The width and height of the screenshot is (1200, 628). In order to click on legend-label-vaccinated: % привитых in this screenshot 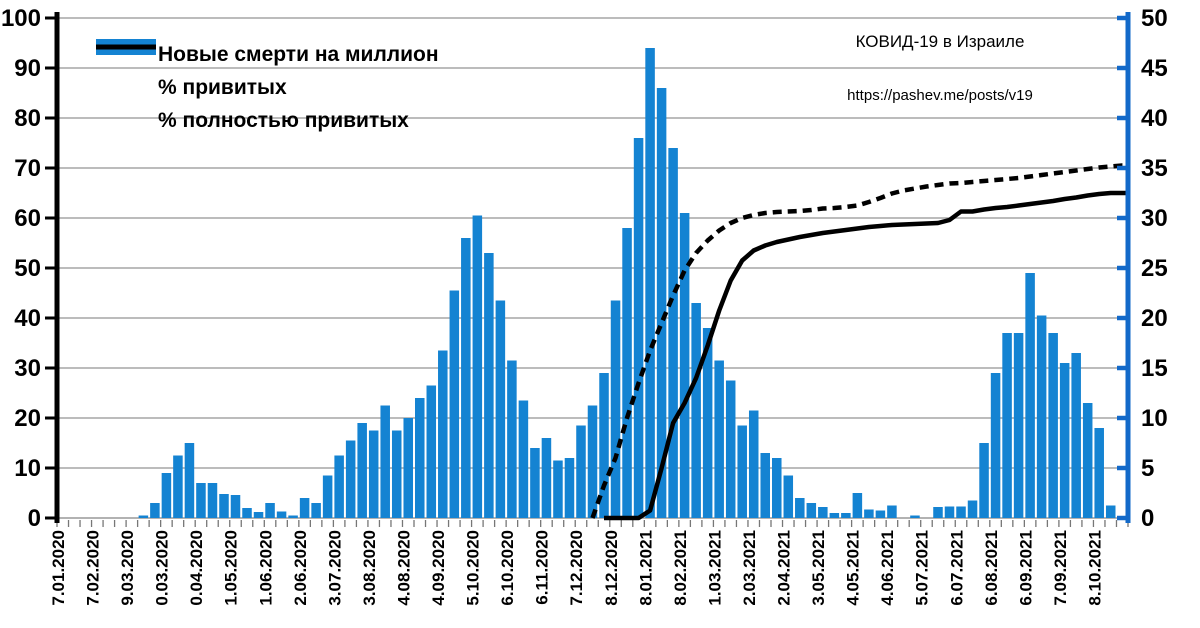, I will do `click(222, 87)`.